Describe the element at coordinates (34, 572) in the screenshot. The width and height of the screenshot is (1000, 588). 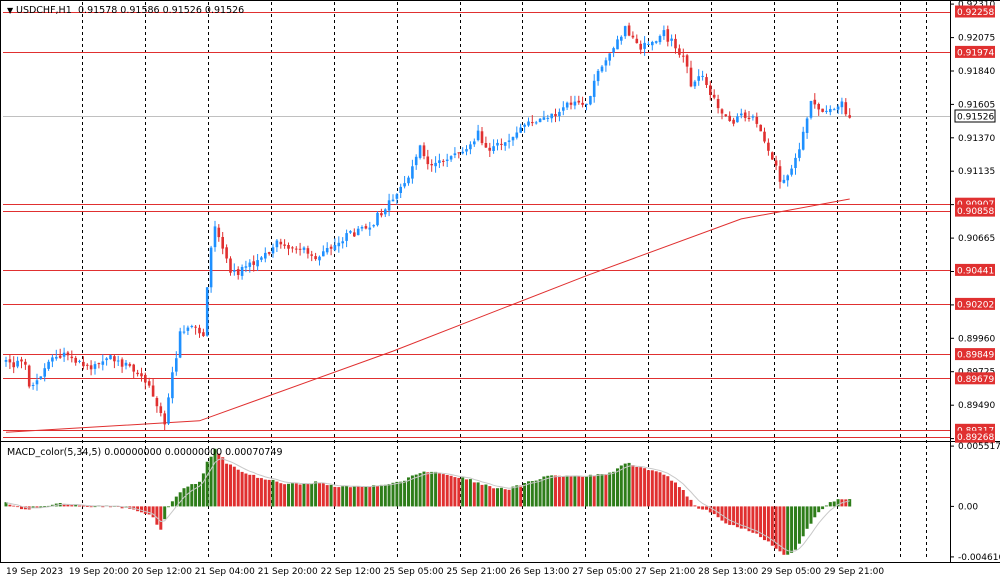
I see `time-label: 19 Sep 2023` at that location.